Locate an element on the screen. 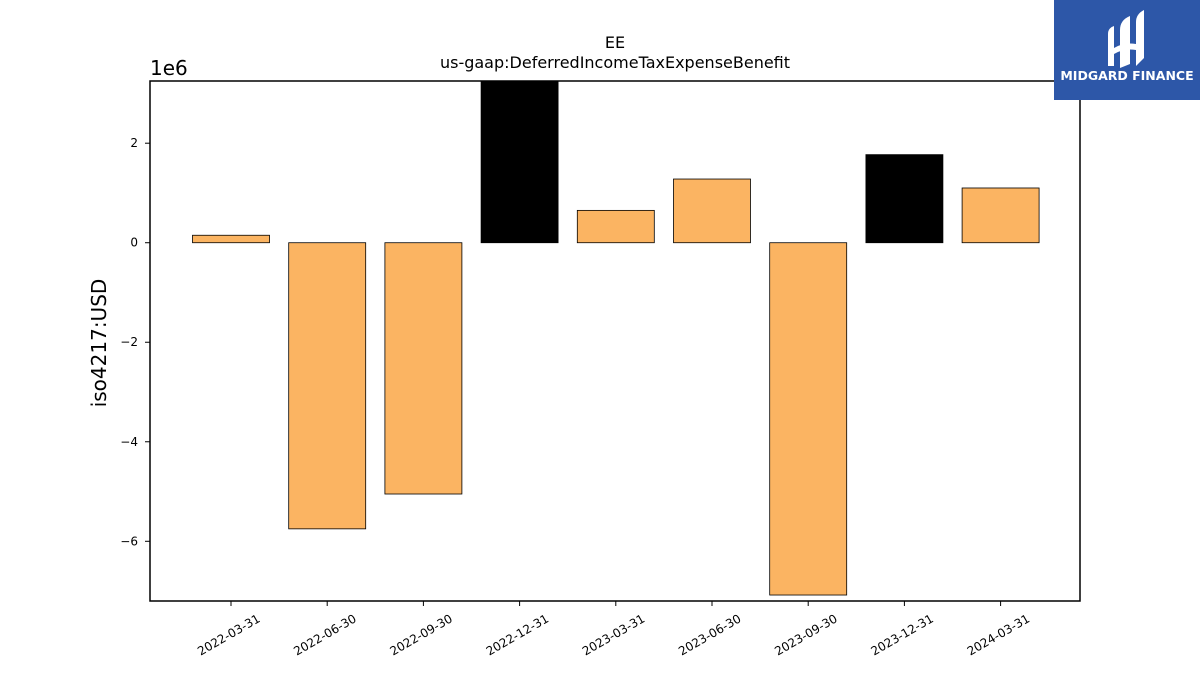 The width and height of the screenshot is (1200, 675). y-tick-label: −2 is located at coordinates (129, 342).